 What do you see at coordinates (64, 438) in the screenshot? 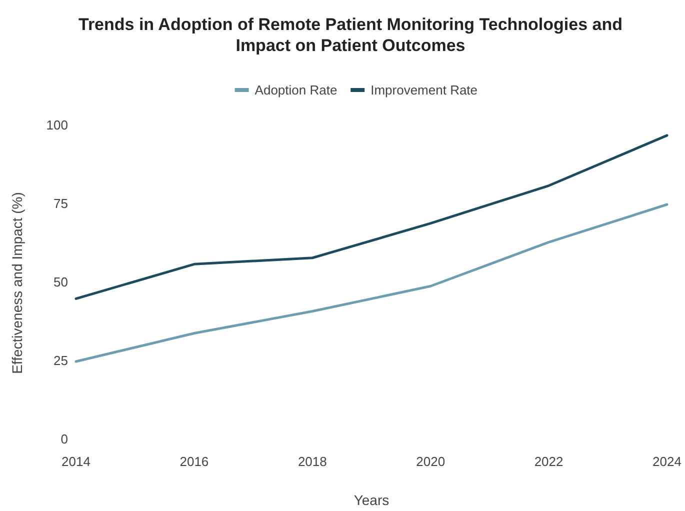
I see `y-tick-label: 0` at bounding box center [64, 438].